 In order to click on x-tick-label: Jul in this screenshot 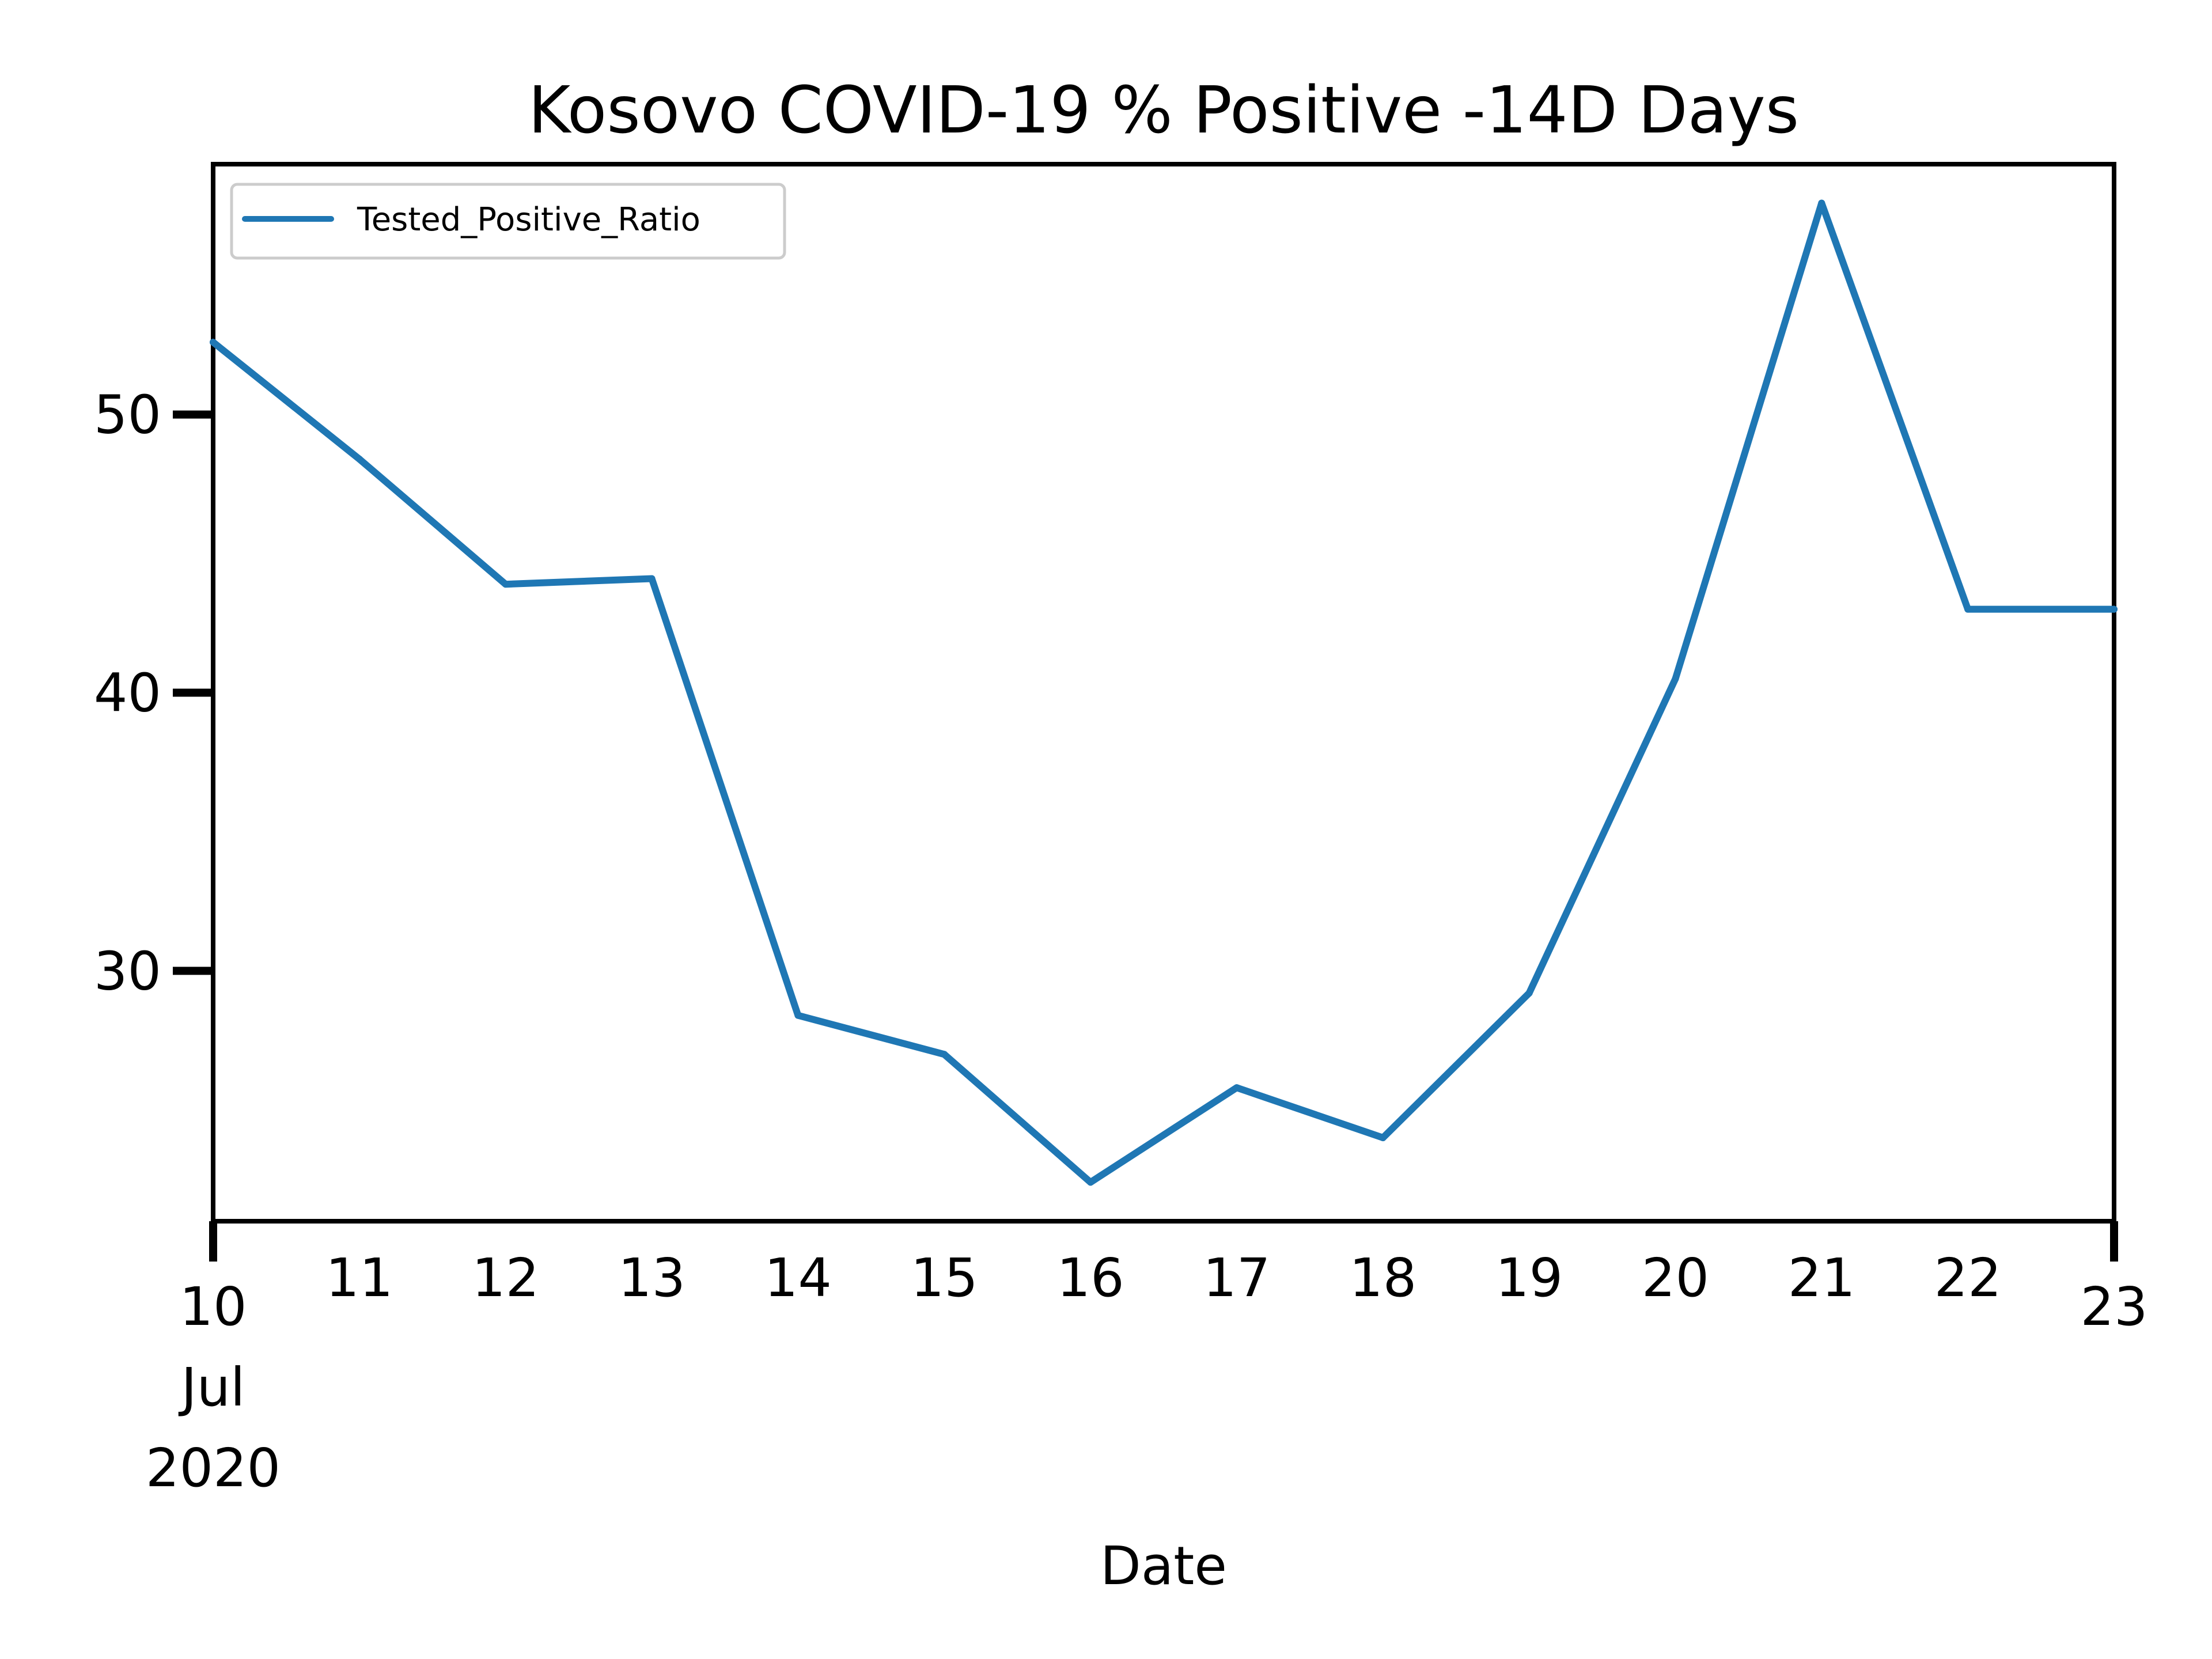, I will do `click(211, 1387)`.